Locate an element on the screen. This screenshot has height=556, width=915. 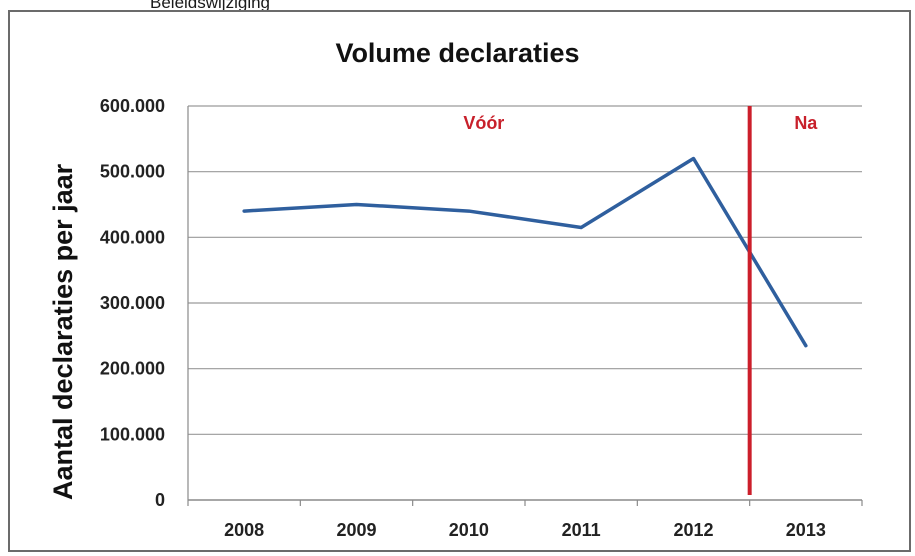
before-label: Vóór is located at coordinates (483, 123).